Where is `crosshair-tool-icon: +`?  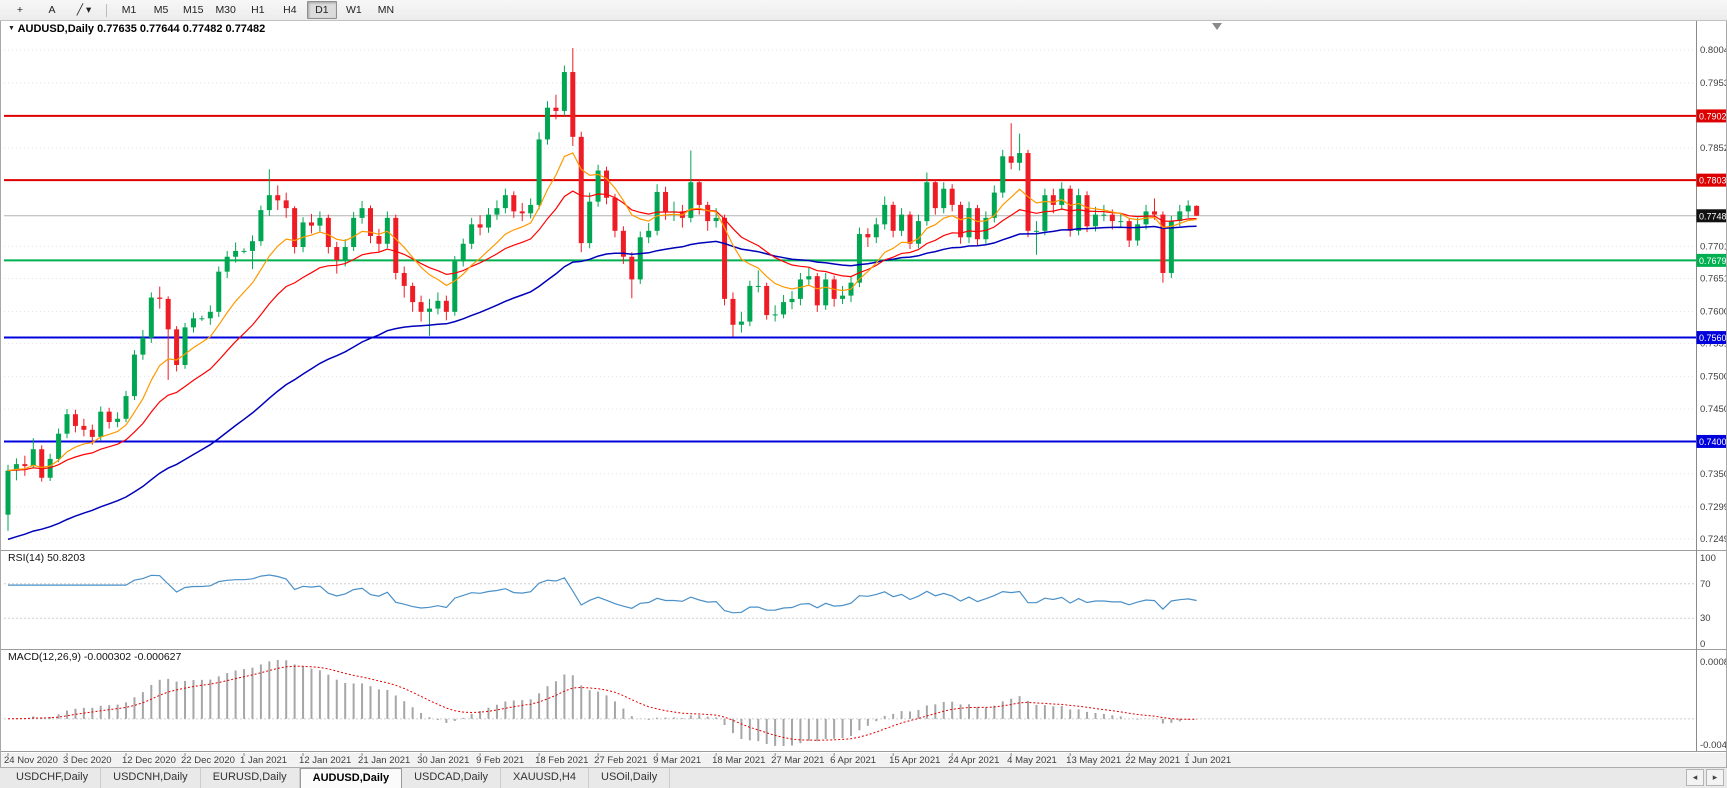 crosshair-tool-icon: + is located at coordinates (20, 10).